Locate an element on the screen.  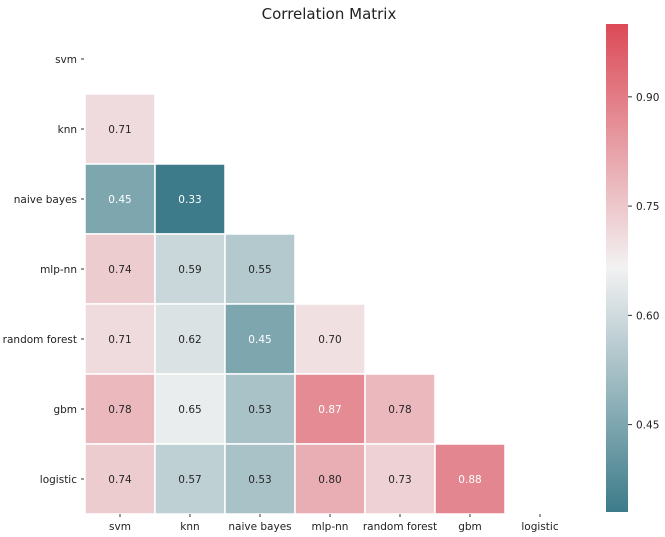
cell-value-label: 0.80 is located at coordinates (329, 480).